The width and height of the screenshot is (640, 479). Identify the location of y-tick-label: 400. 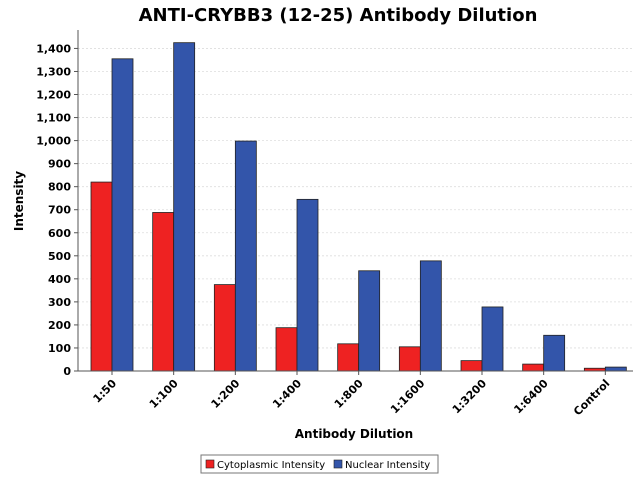
(59, 279).